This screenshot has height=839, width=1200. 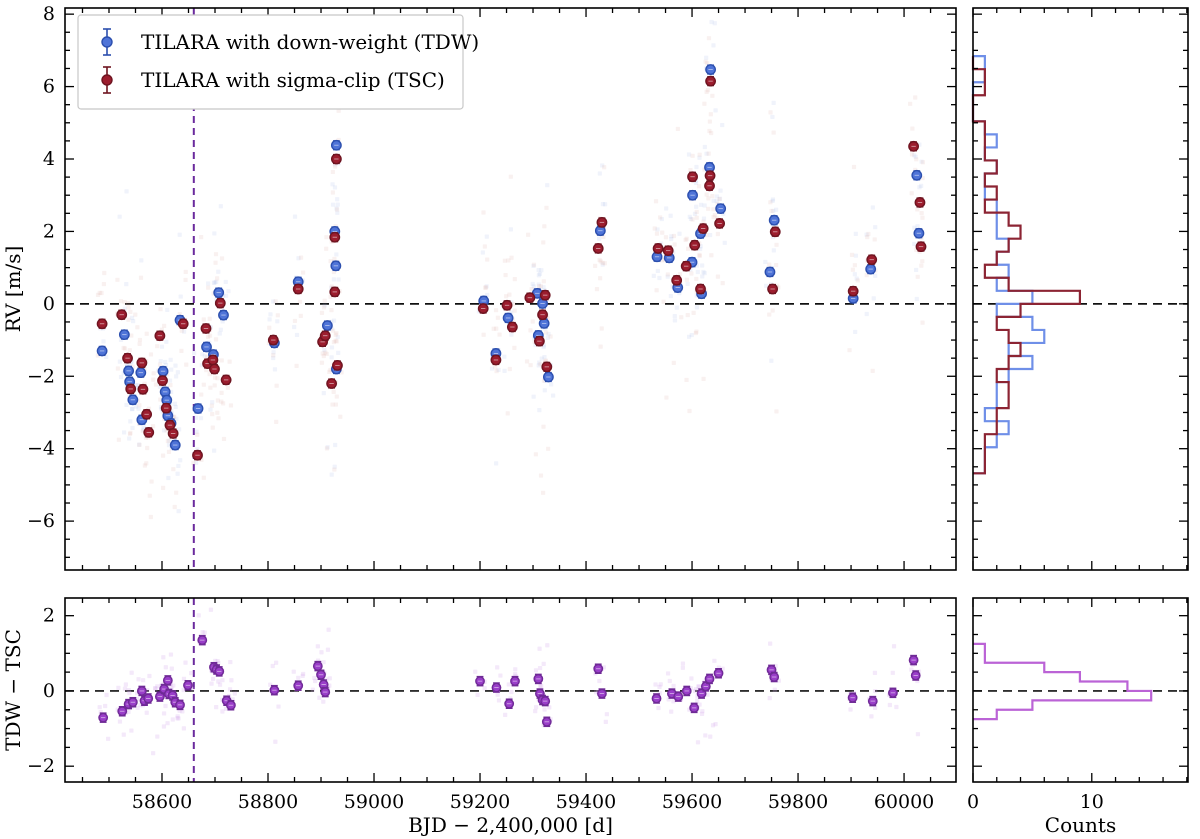 What do you see at coordinates (41, 766) in the screenshot?
I see `diff-tick-label: −2` at bounding box center [41, 766].